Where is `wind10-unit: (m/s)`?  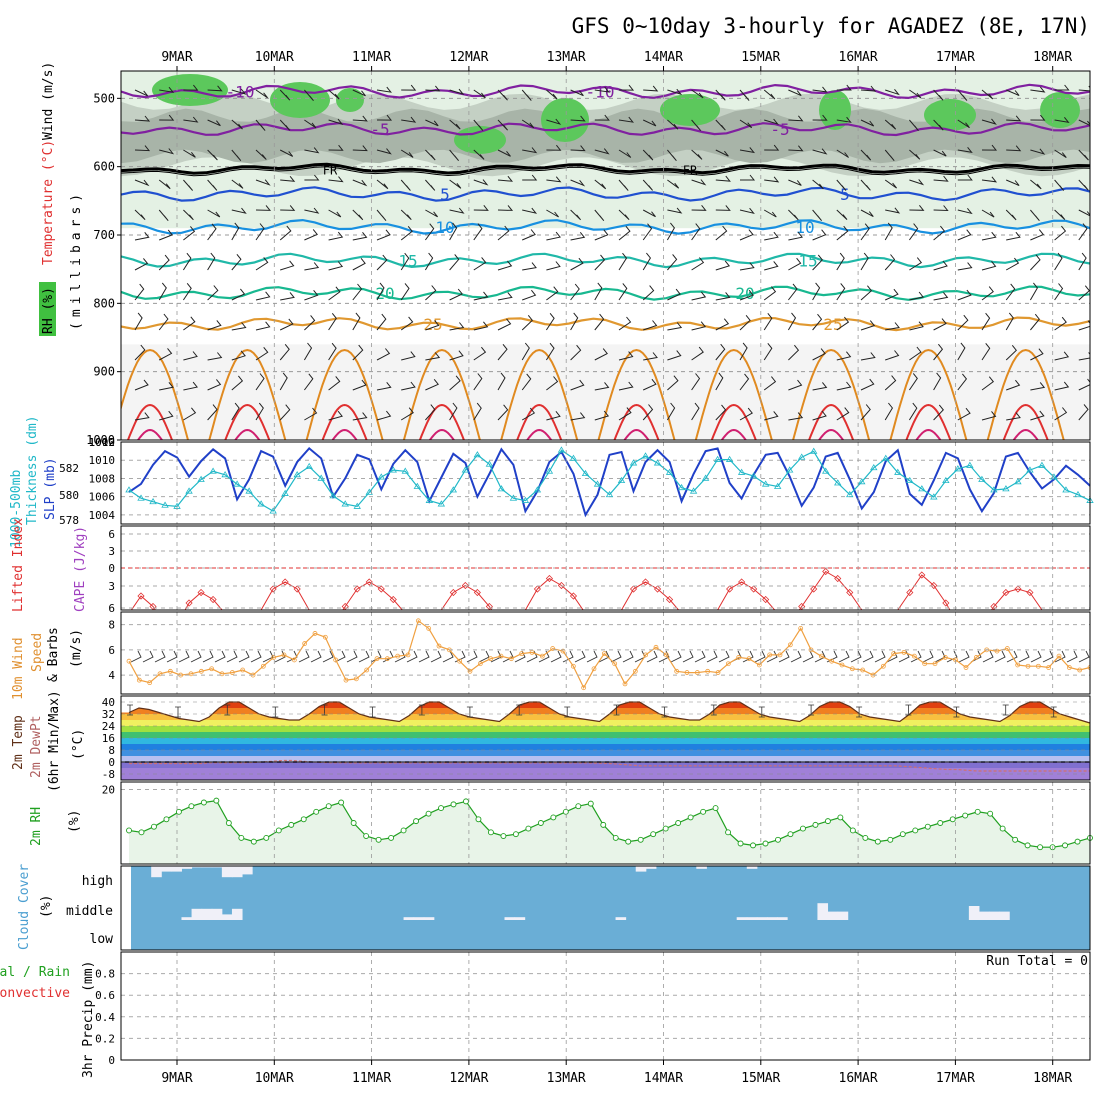
wind10-unit: (m/s) is located at coordinates (76, 648).